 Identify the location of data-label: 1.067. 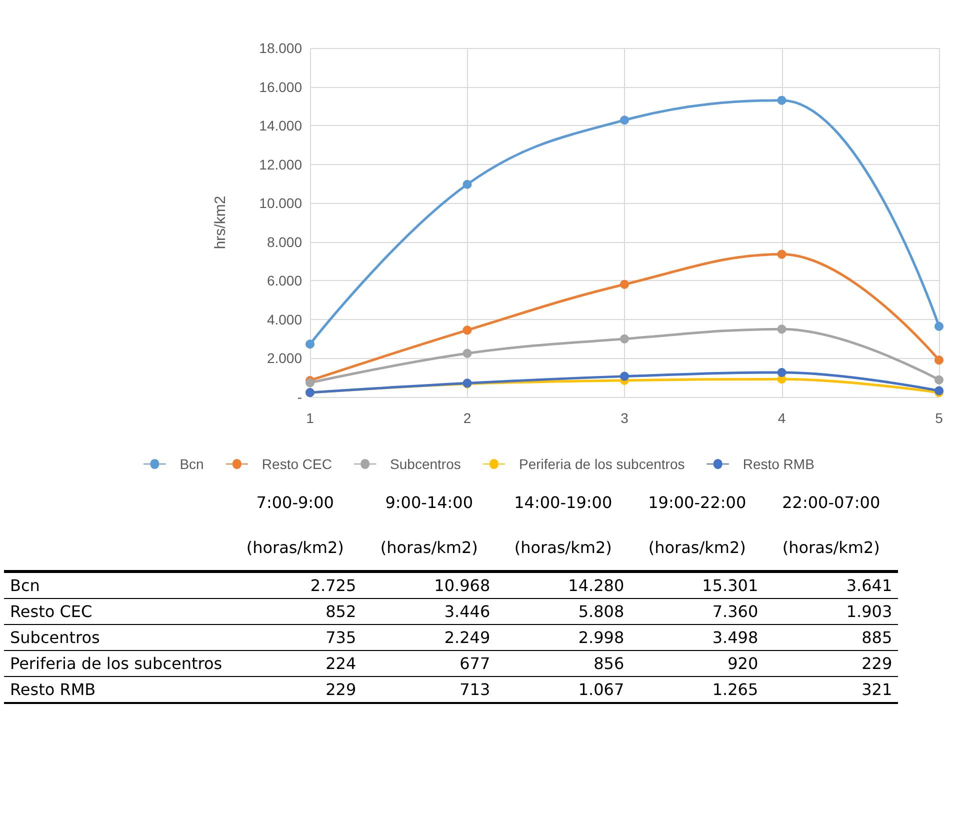
(563, 689).